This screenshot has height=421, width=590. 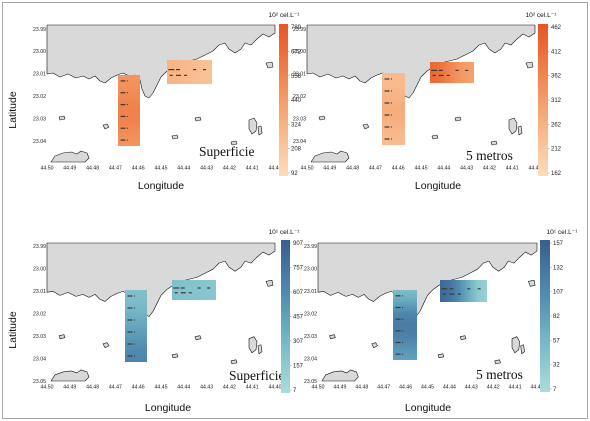 What do you see at coordinates (294, 174) in the screenshot?
I see `colorbar-tick-label: 92` at bounding box center [294, 174].